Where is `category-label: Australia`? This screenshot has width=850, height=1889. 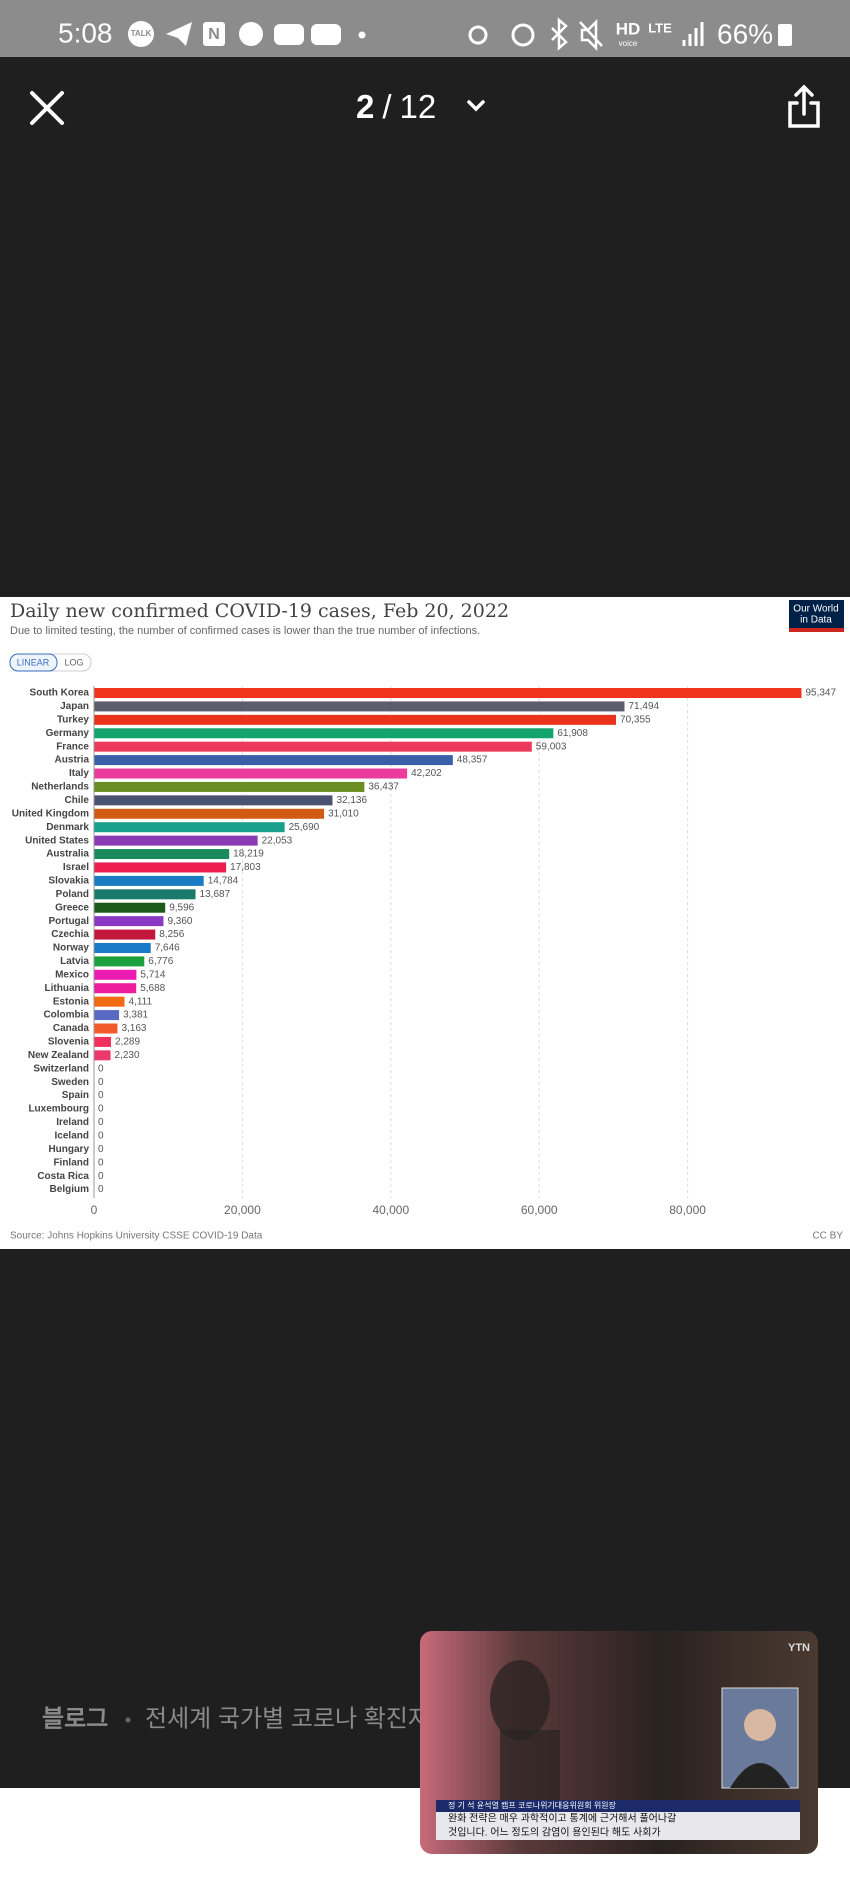 category-label: Australia is located at coordinates (67, 854).